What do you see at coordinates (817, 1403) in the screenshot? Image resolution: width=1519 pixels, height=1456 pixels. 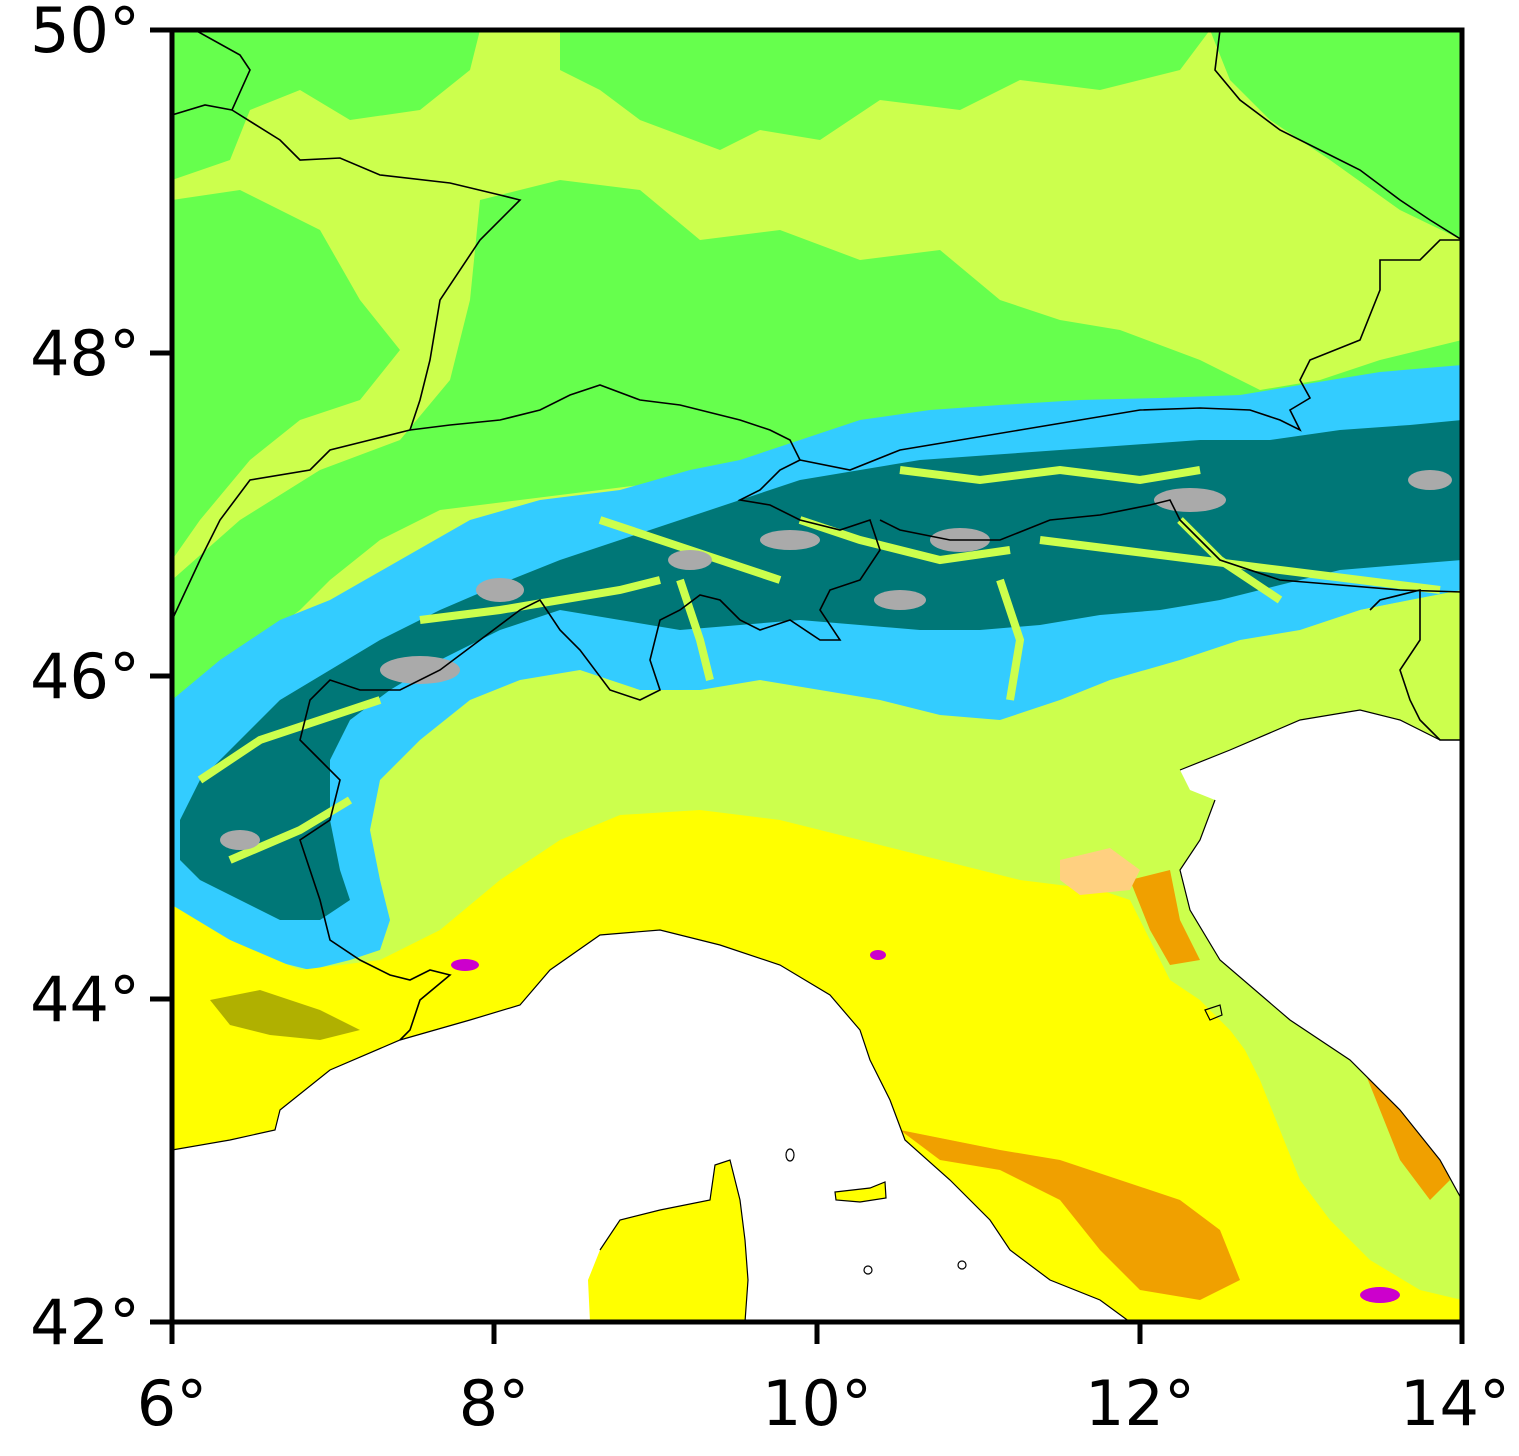 I see `lon-label-10: 10°` at bounding box center [817, 1403].